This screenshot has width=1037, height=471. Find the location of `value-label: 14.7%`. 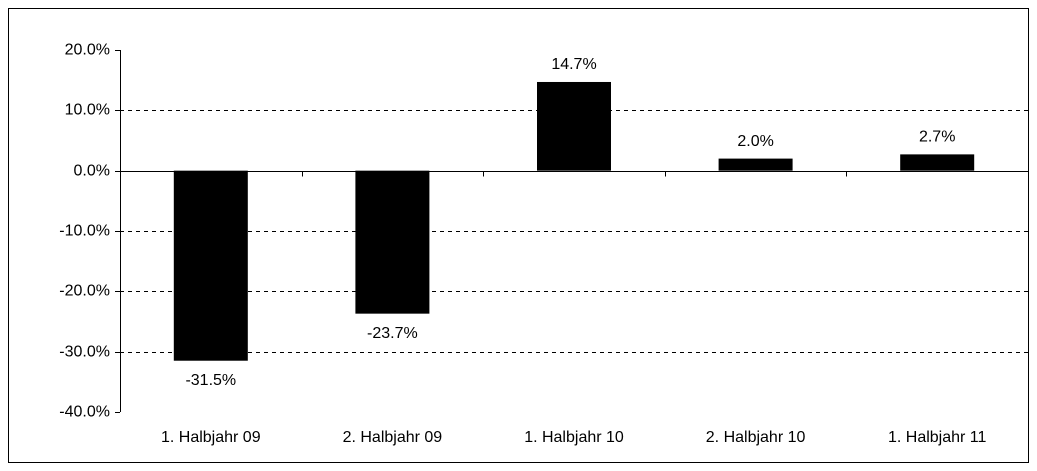

value-label: 14.7% is located at coordinates (573, 64).